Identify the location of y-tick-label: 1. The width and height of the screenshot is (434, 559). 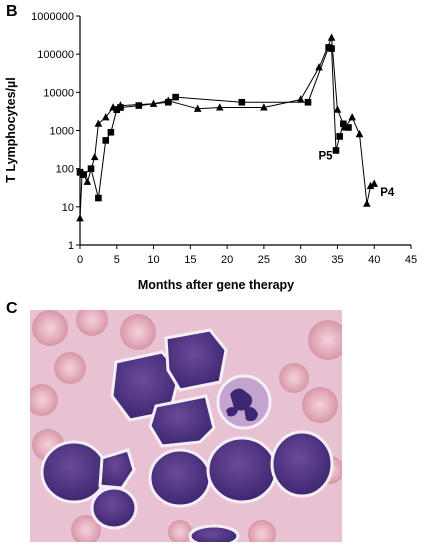
(71, 246).